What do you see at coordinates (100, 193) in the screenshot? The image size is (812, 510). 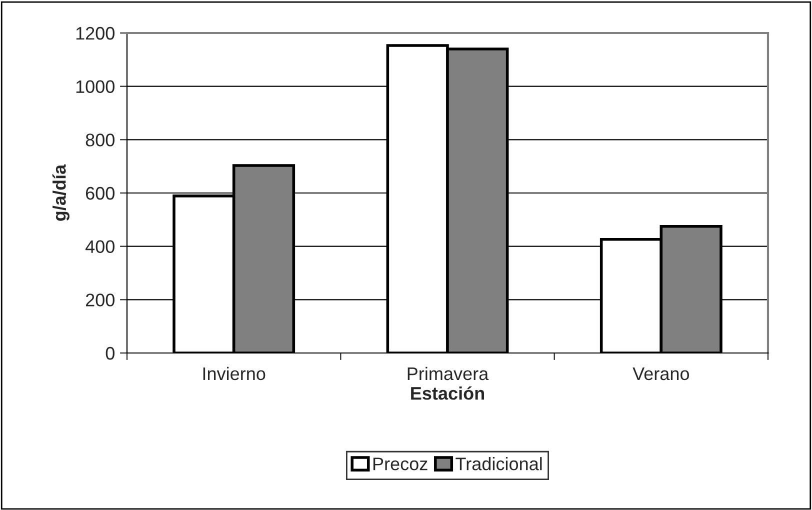 I see `y-tick-label: 600` at bounding box center [100, 193].